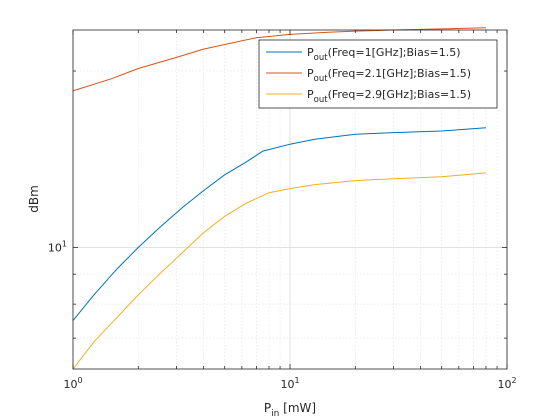  What do you see at coordinates (275, 414) in the screenshot?
I see `x-axis-label-sub: in` at bounding box center [275, 414].